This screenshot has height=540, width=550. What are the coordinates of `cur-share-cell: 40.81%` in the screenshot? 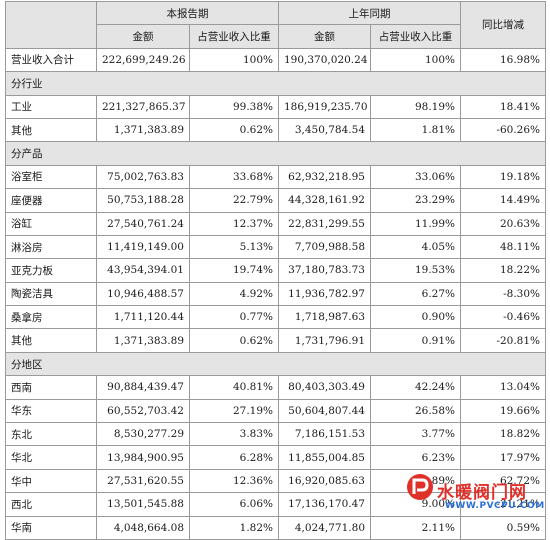 It's located at (234, 387).